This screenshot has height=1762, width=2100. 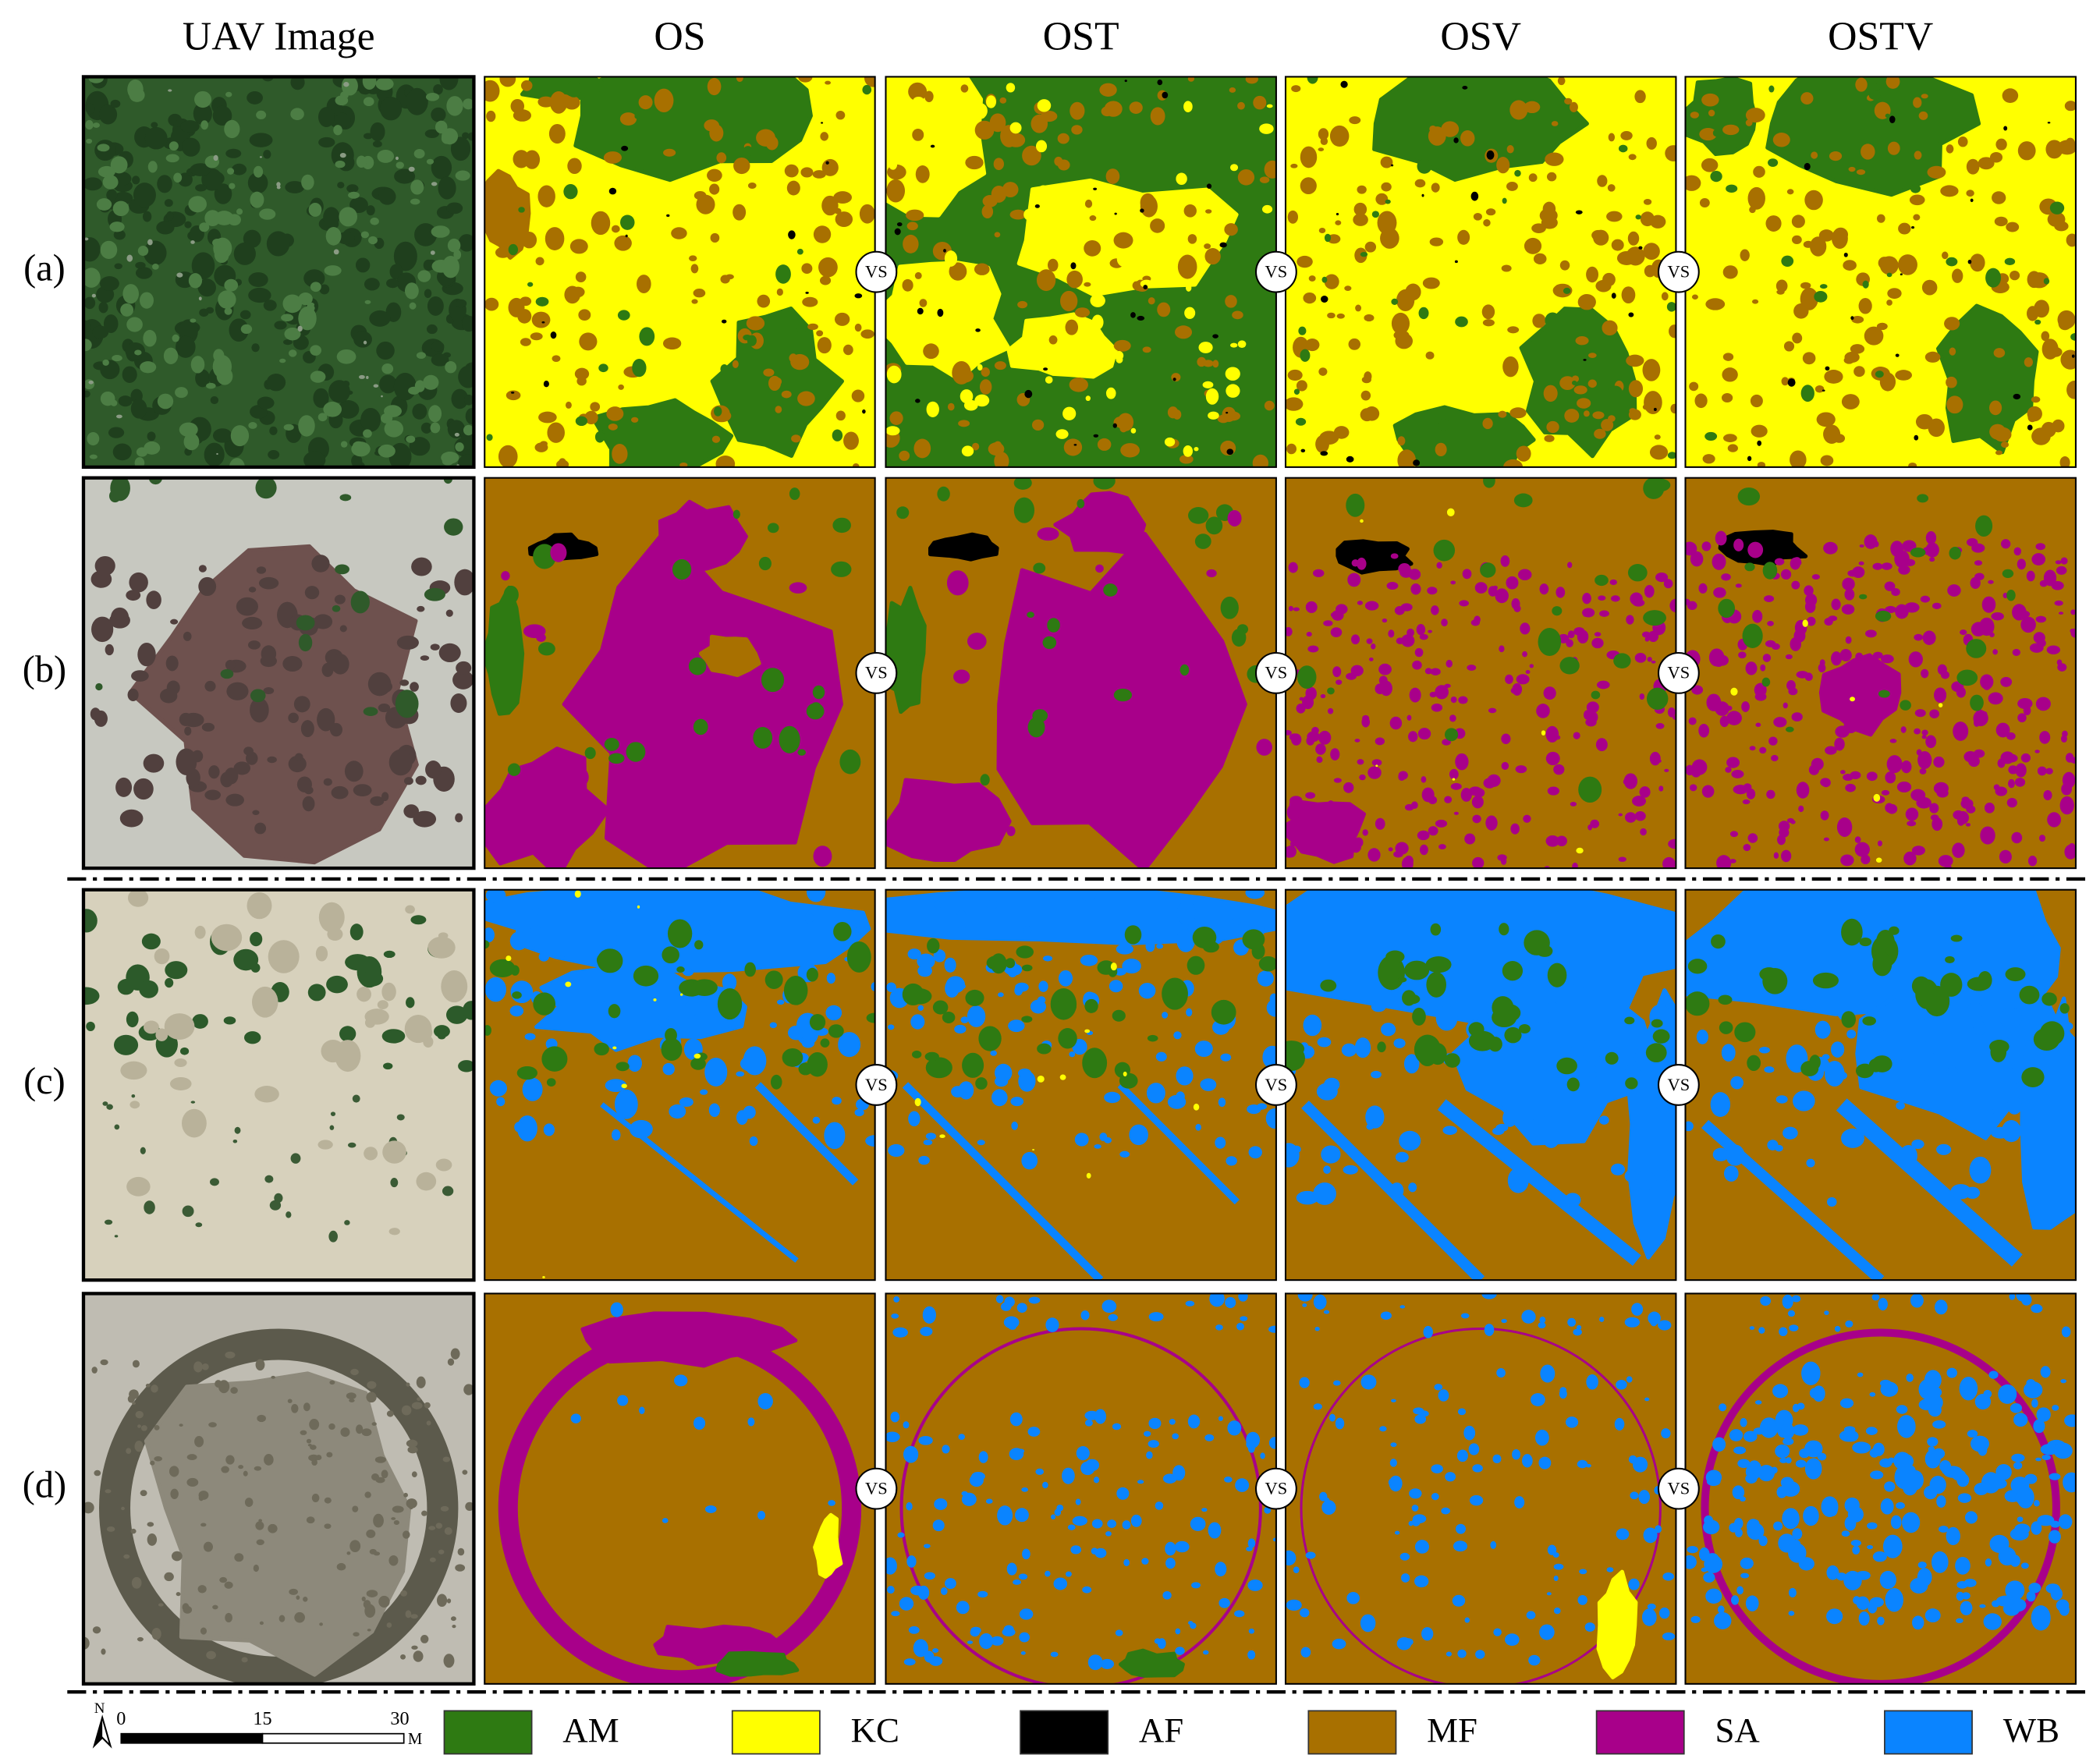 I want to click on ring, so click(x=1080, y=1505).